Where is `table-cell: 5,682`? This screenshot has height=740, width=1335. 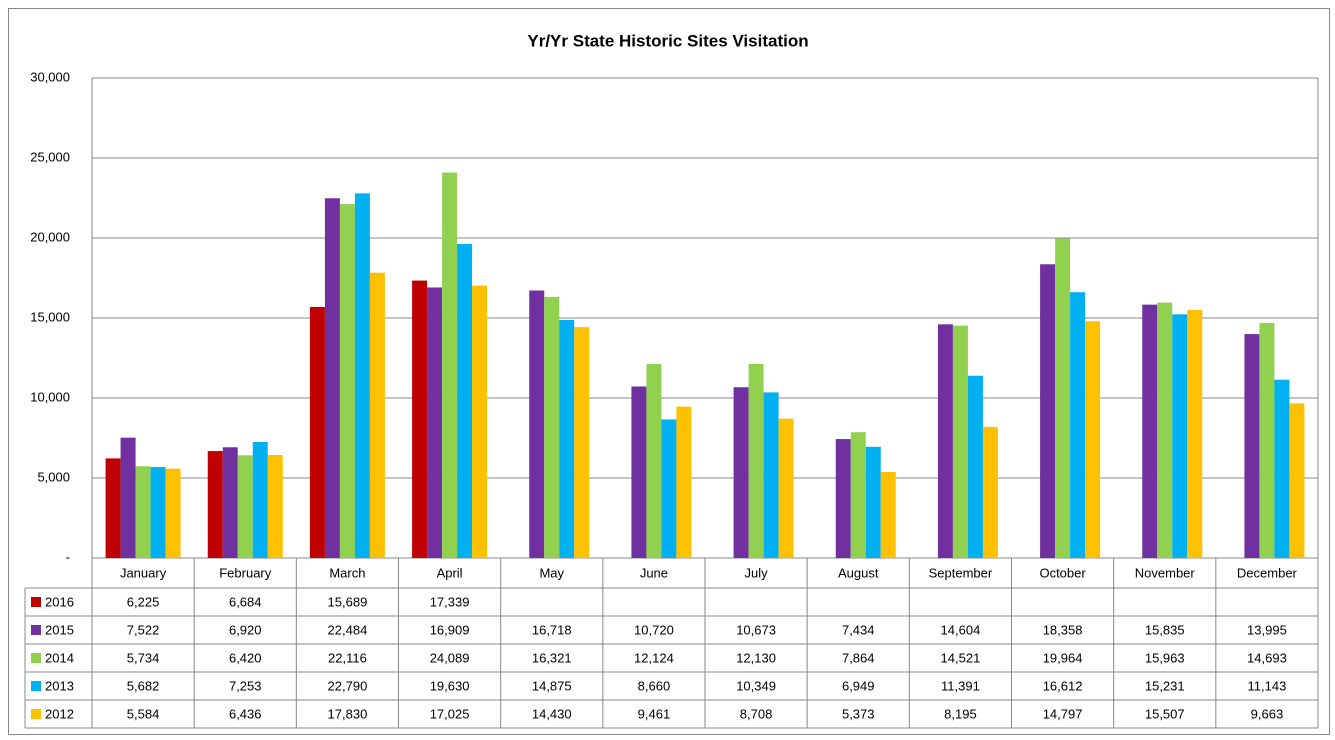 table-cell: 5,682 is located at coordinates (143, 685).